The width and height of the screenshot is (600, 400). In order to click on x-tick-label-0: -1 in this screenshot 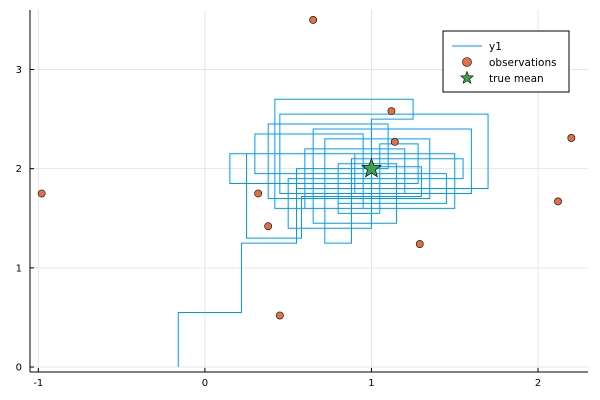, I will do `click(38, 383)`.